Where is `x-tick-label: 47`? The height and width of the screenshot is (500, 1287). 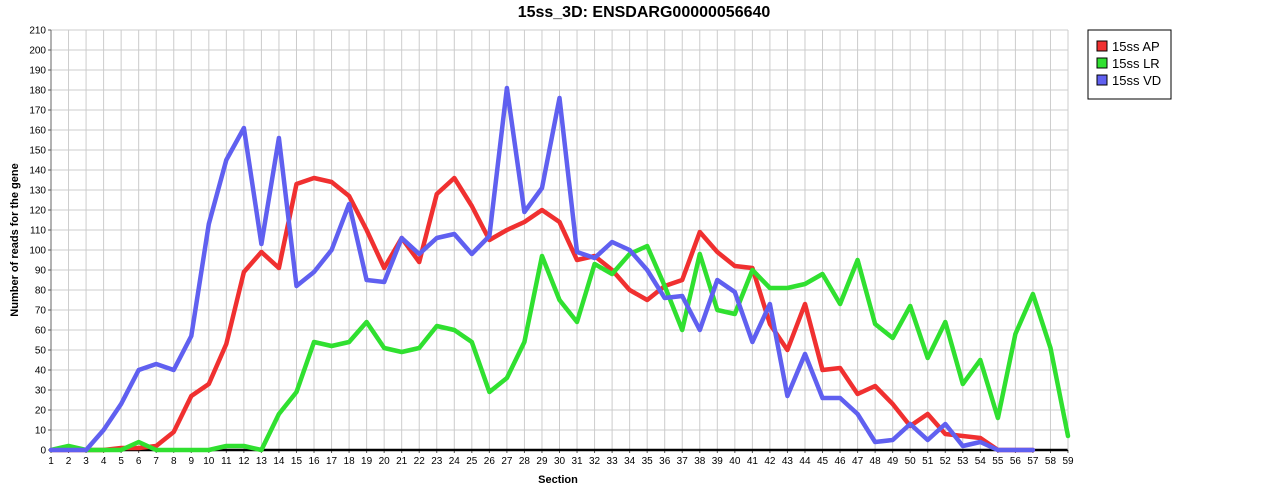 x-tick-label: 47 is located at coordinates (858, 461).